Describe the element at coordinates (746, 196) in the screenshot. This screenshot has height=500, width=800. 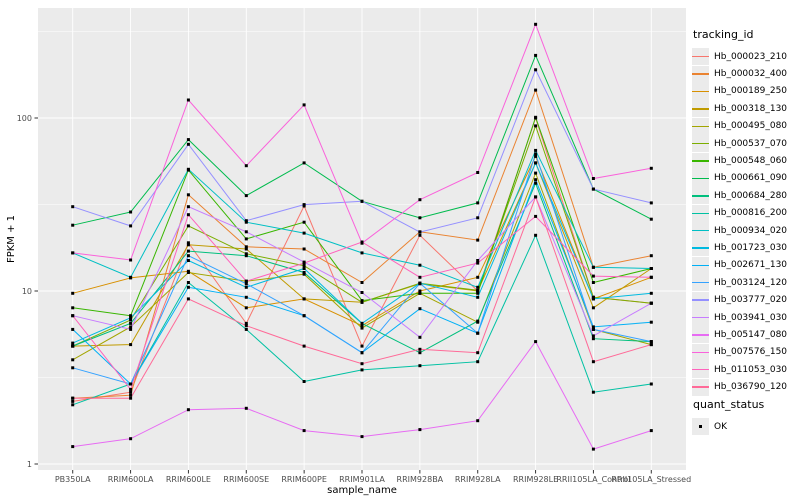
I see `legend-item-Hb_000684_280: Hb_000684_280` at that location.